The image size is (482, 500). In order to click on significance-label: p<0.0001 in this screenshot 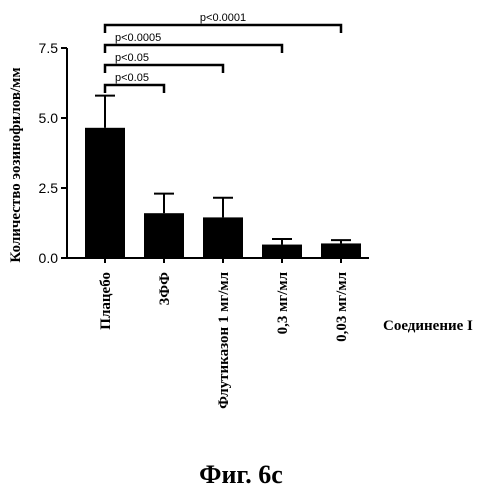, I will do `click(223, 18)`.